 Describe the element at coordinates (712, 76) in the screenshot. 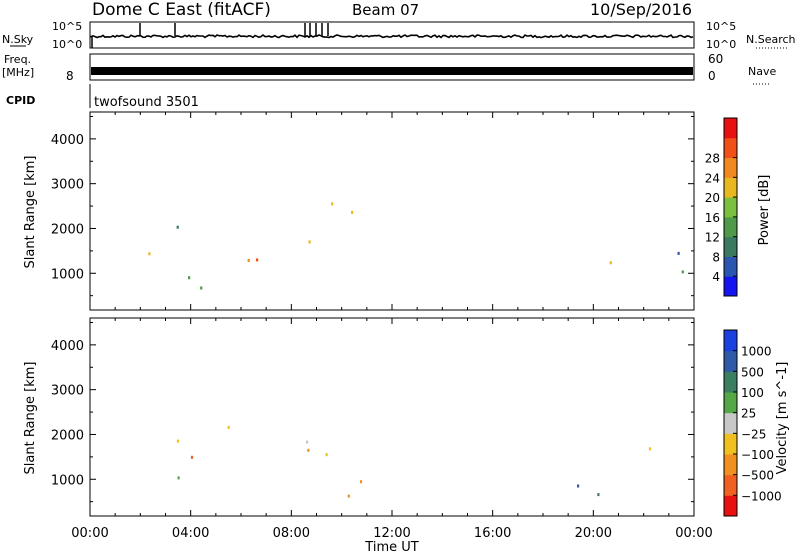

I see `freq-right-tick-bottom: 0` at that location.